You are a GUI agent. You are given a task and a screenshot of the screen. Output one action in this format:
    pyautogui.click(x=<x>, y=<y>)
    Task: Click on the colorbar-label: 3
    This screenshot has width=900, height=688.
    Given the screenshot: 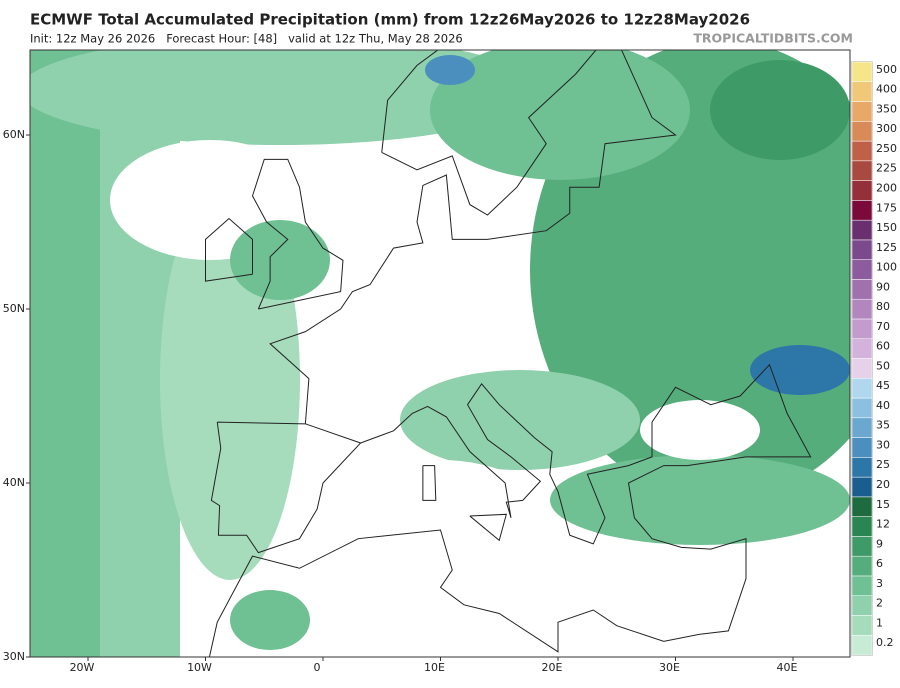 What is the action you would take?
    pyautogui.click(x=879, y=583)
    